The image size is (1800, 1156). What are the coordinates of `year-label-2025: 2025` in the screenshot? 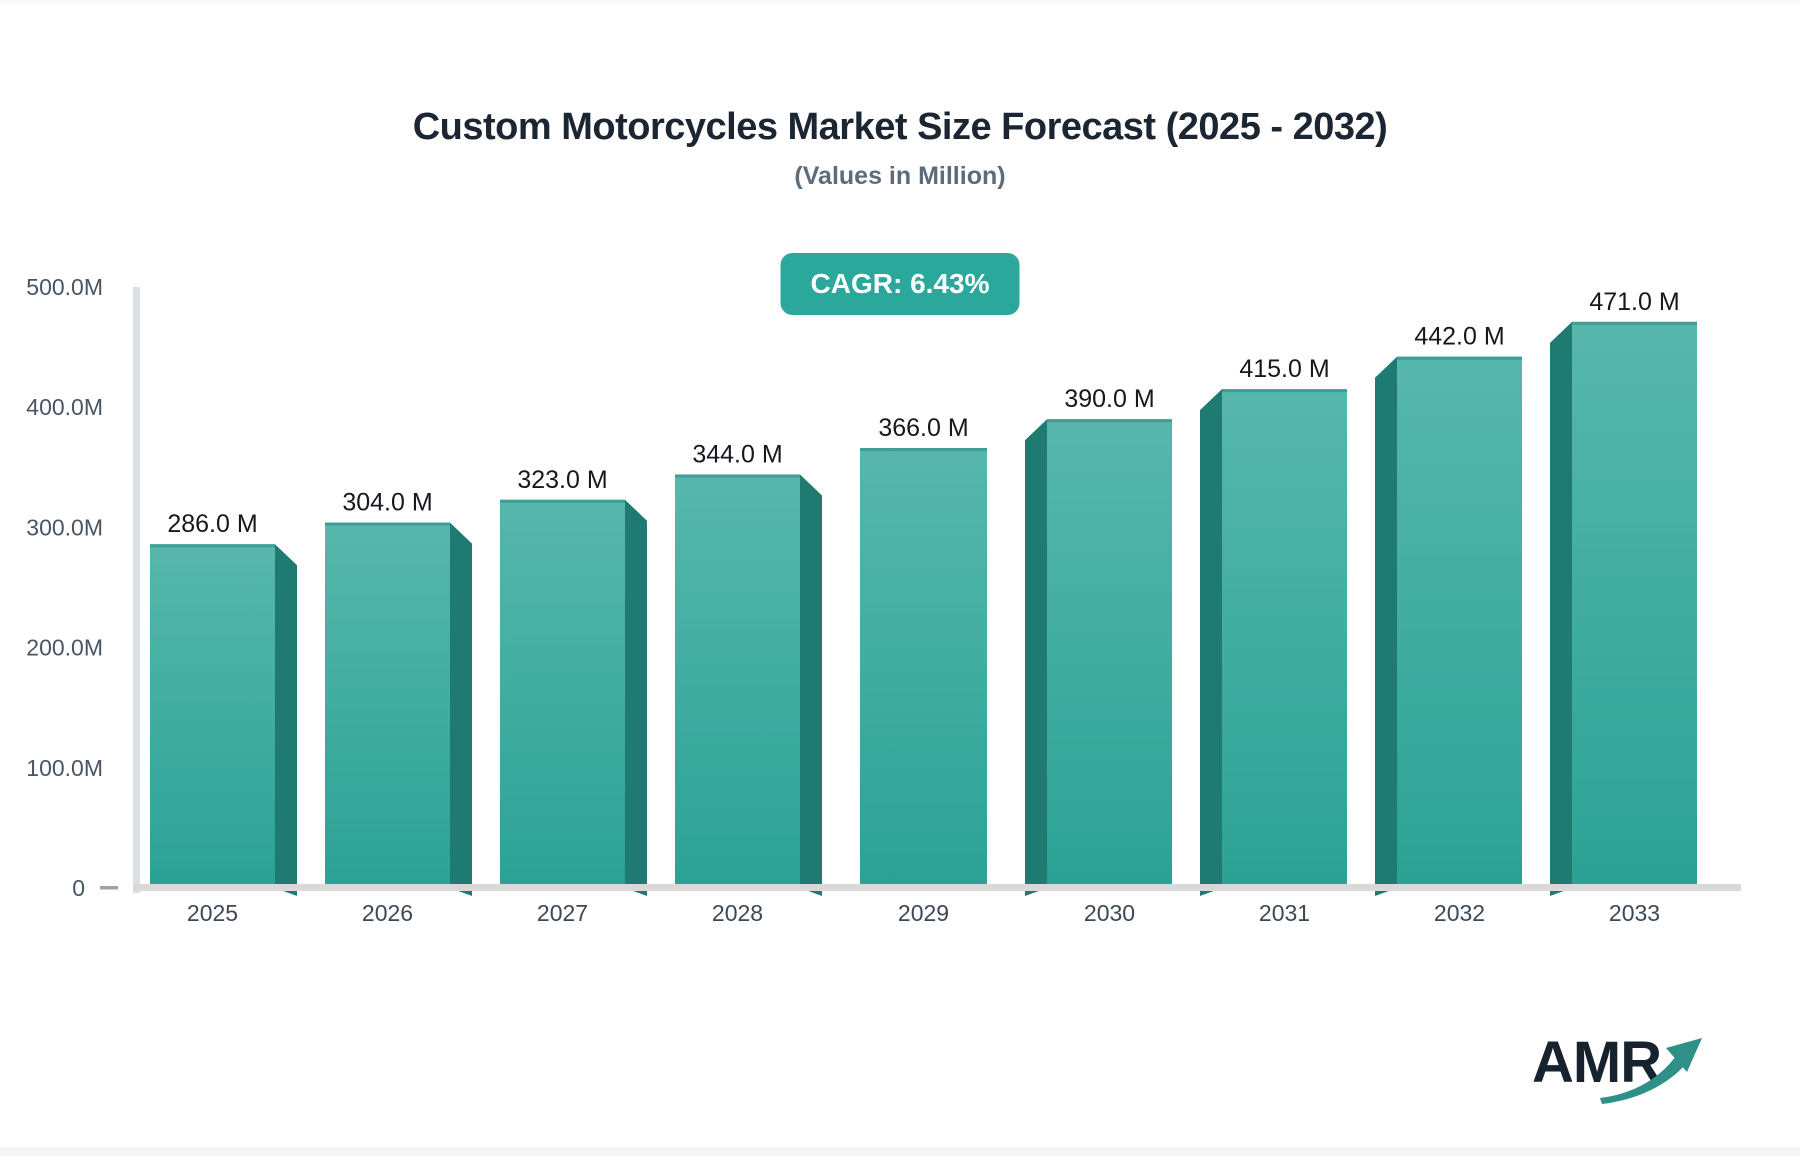 It's located at (212, 913).